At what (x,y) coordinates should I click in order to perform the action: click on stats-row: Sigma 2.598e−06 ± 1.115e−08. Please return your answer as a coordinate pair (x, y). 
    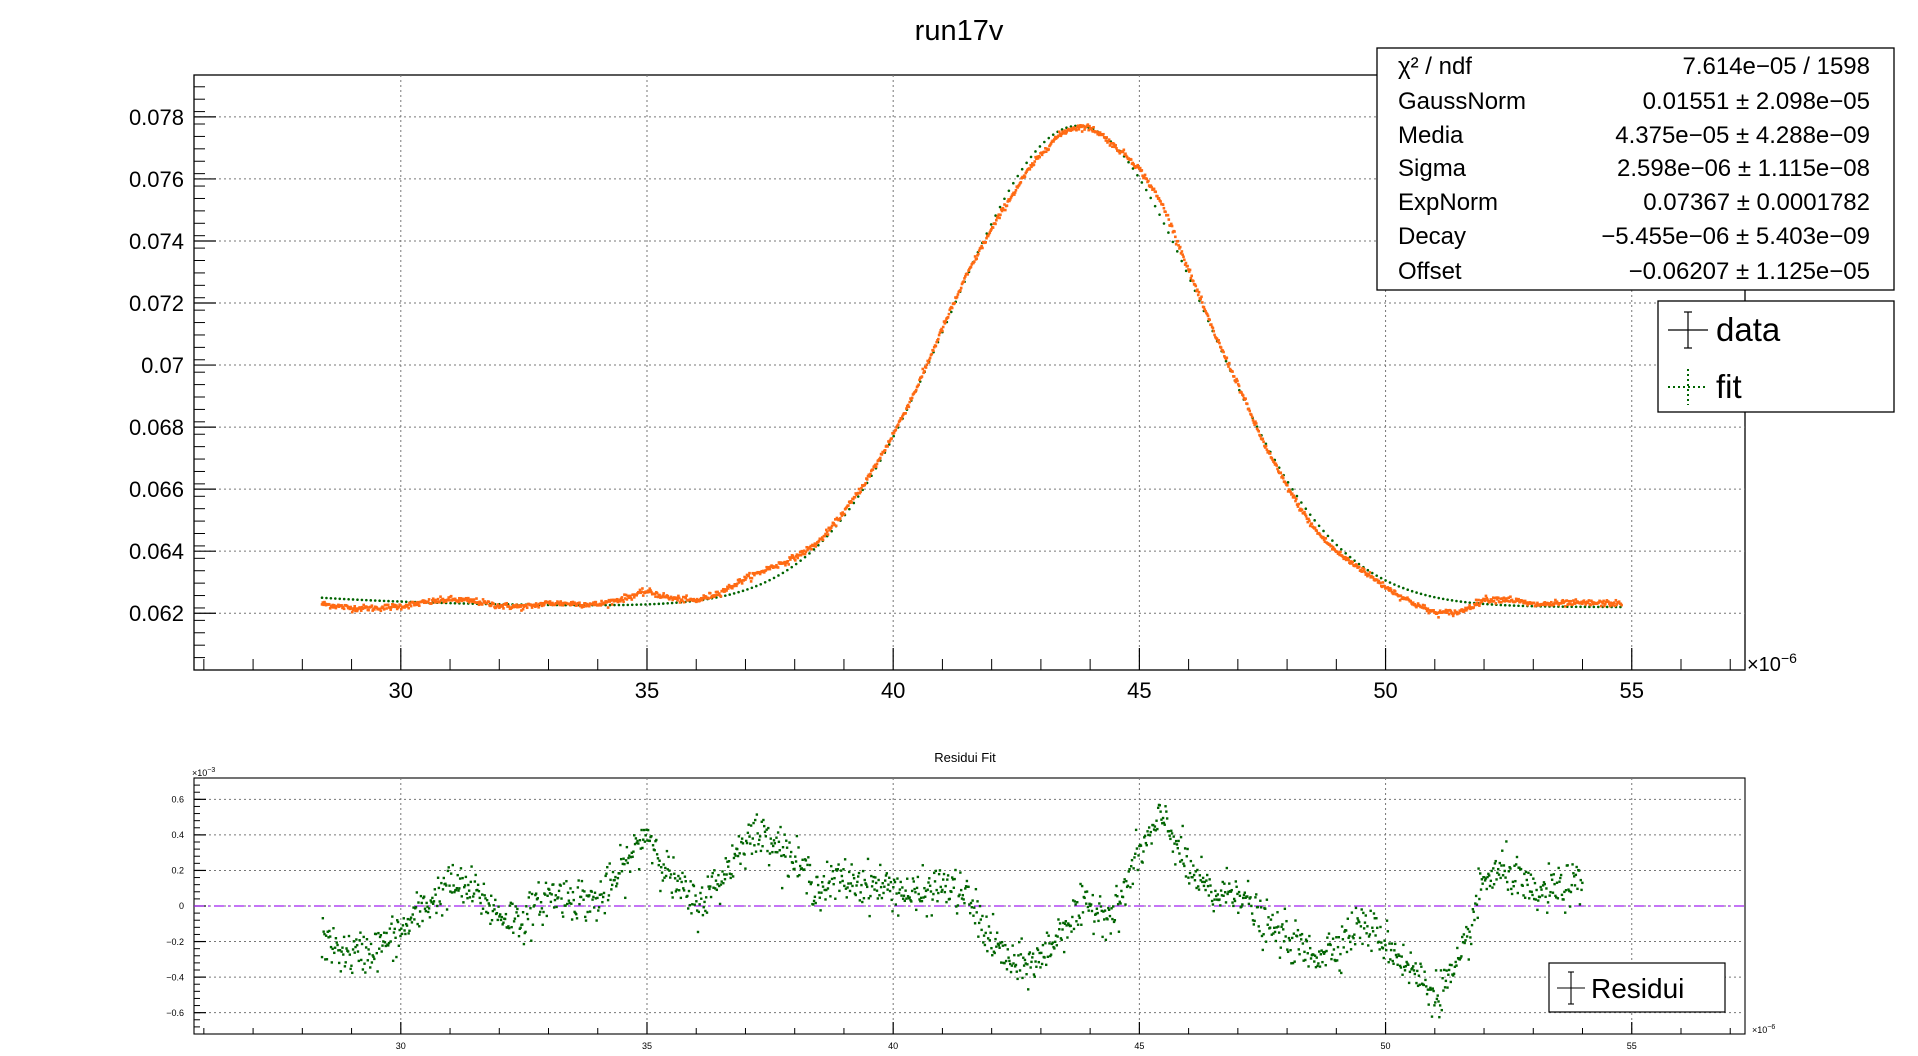
    Looking at the image, I should click on (1634, 168).